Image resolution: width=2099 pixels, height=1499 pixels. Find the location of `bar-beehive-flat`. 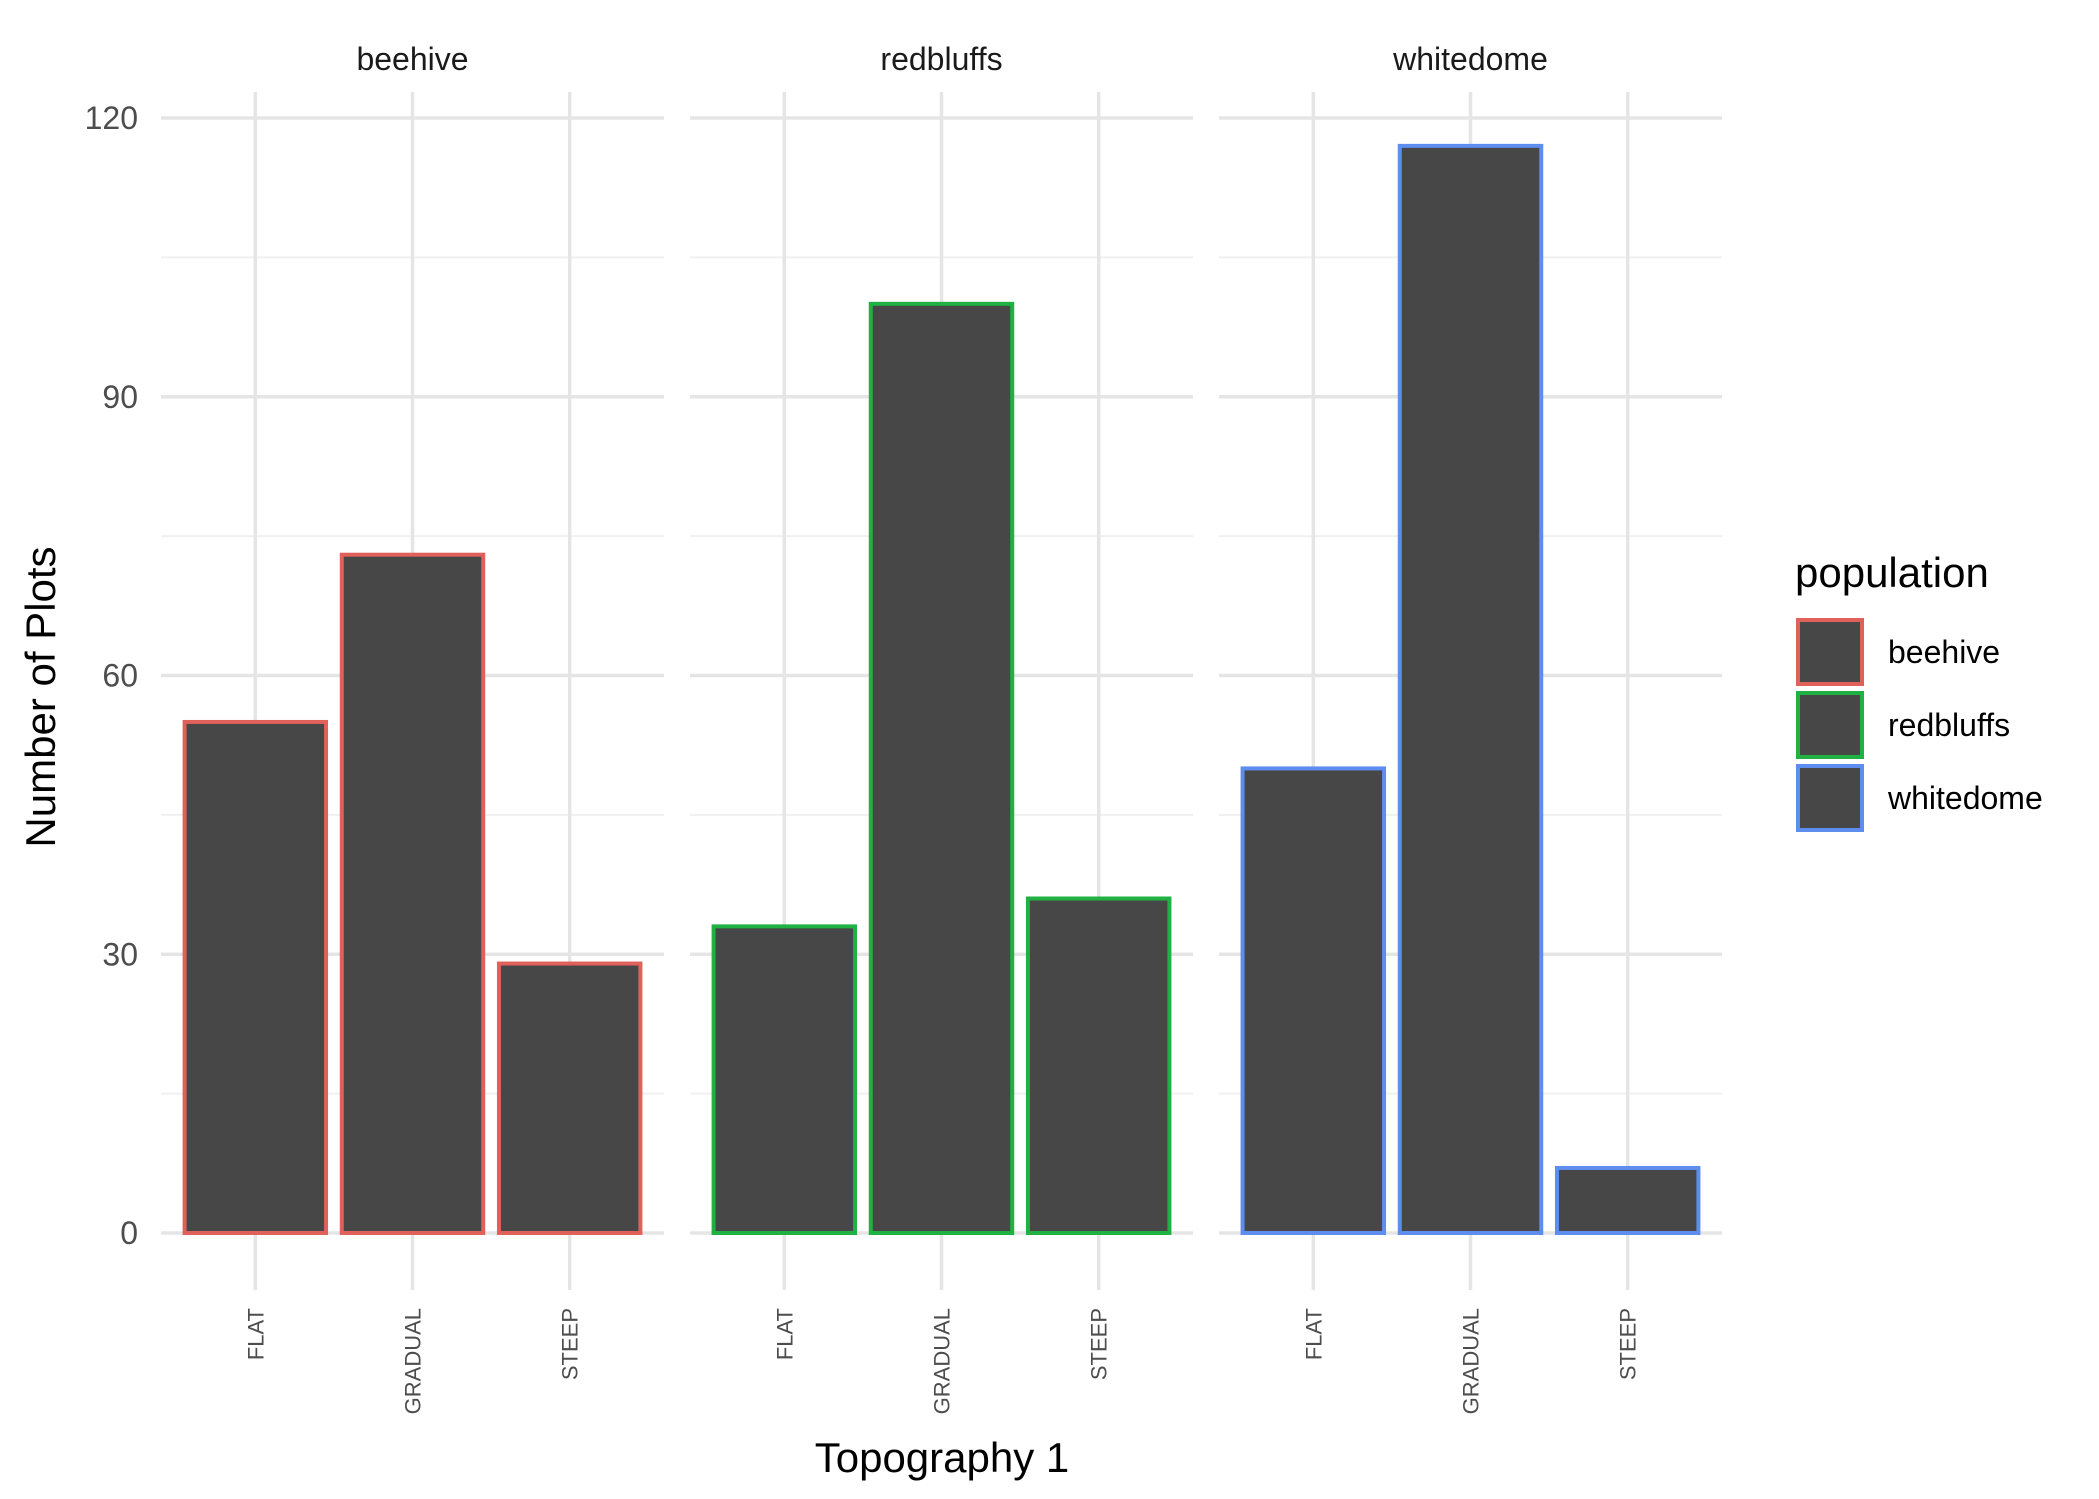

bar-beehive-flat is located at coordinates (255, 977).